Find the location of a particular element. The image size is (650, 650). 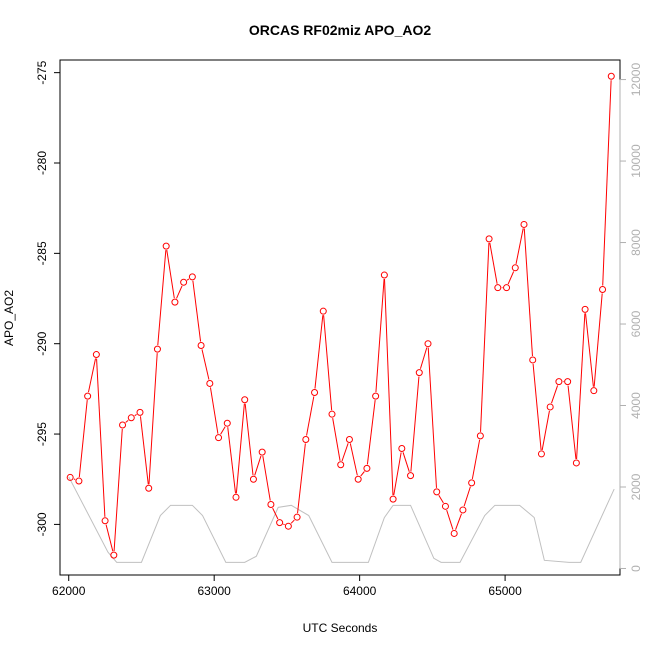

y2-tick-label: 2000 is located at coordinates (636, 486).